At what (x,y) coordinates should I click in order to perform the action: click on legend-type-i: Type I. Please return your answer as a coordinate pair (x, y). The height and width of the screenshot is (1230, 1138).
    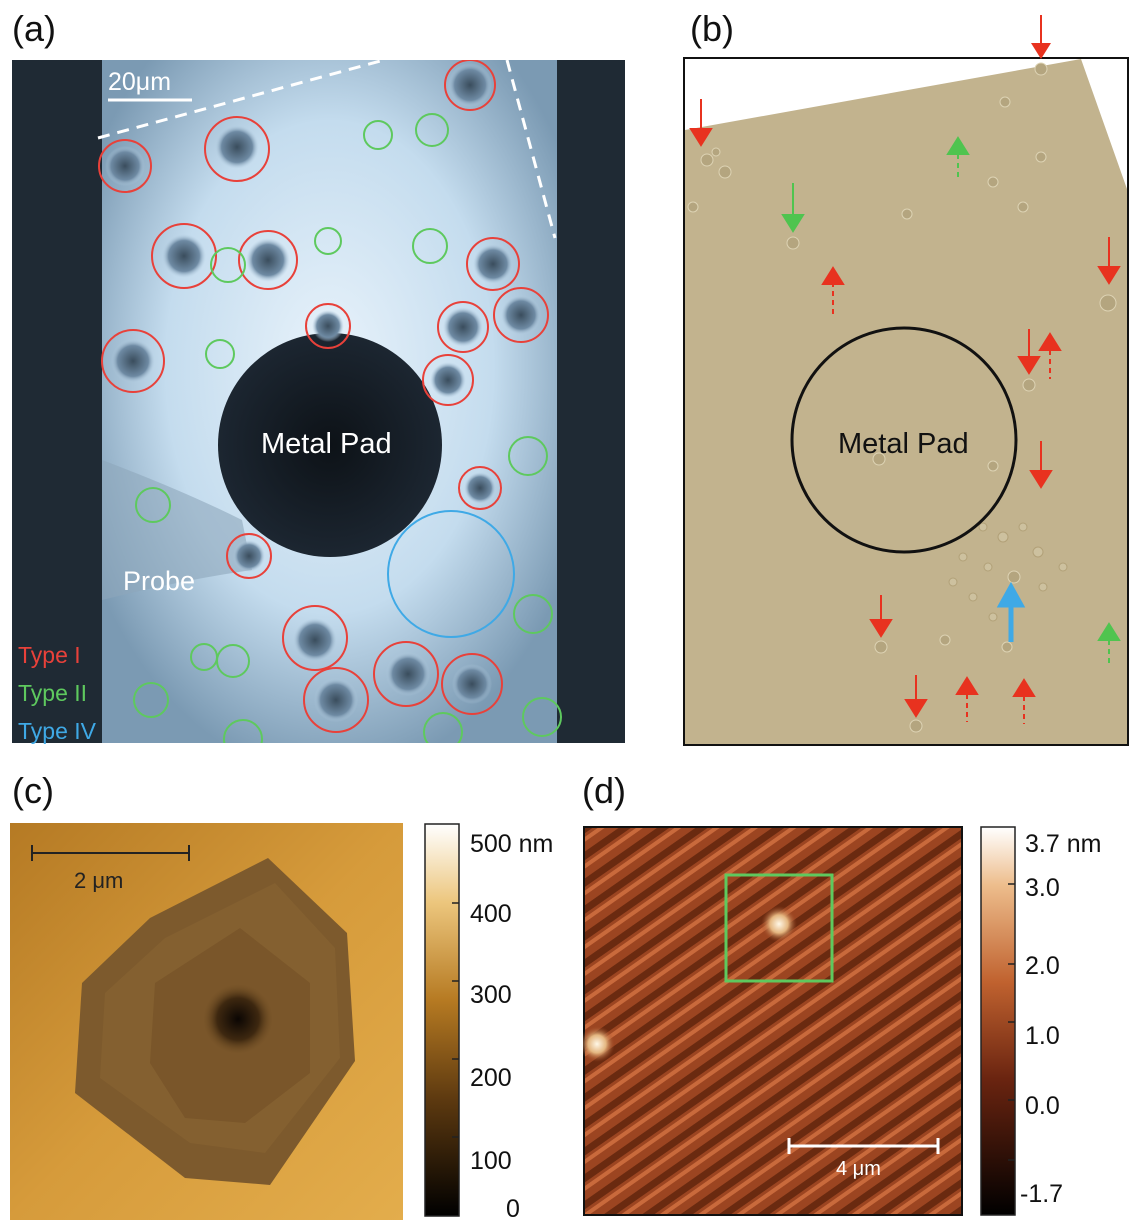
    Looking at the image, I should click on (49, 655).